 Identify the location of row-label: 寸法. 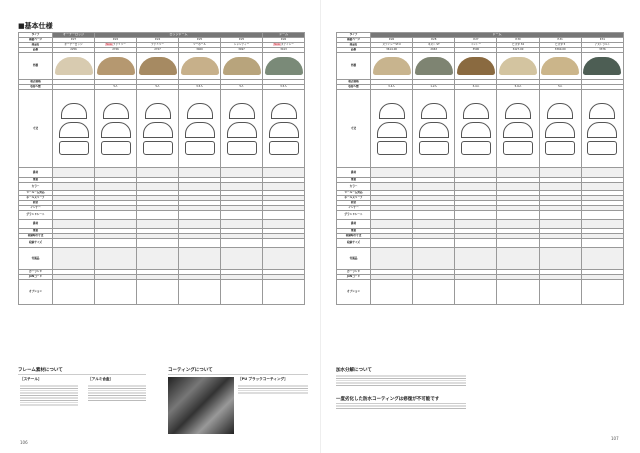
(353, 128).